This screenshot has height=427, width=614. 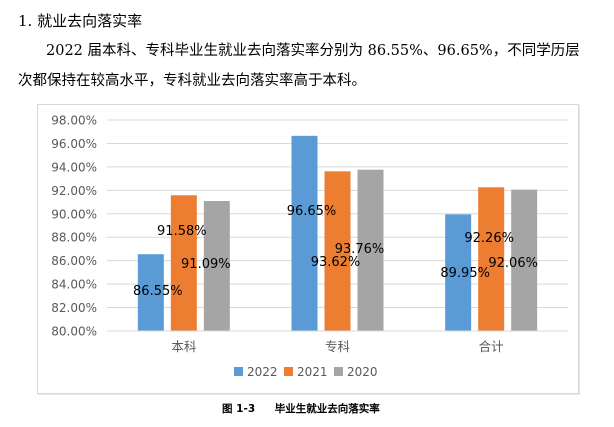 What do you see at coordinates (74, 167) in the screenshot?
I see `y-tick-label: 94.00%` at bounding box center [74, 167].